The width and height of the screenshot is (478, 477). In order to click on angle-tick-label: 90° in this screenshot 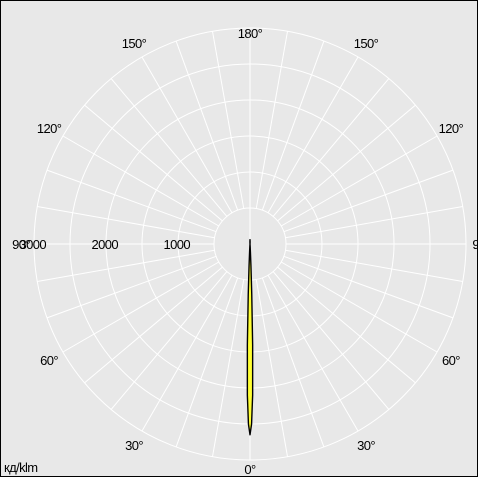, I will do `click(21, 244)`.